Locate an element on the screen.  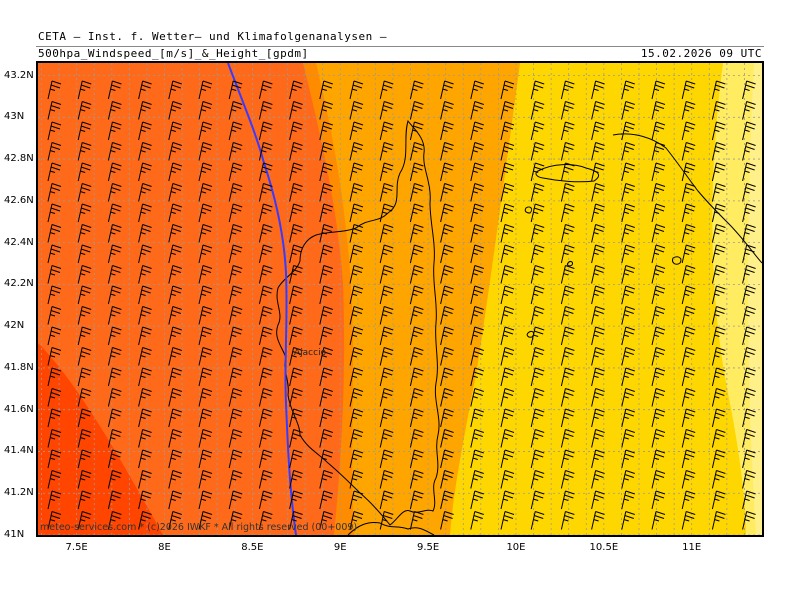
latitude-tick-label: 42.4N is located at coordinates (19, 242).